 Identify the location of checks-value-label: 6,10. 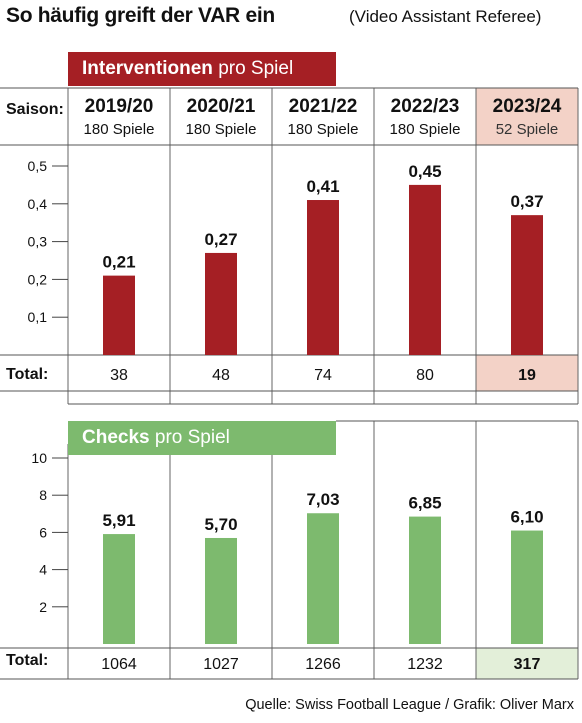
(526, 517).